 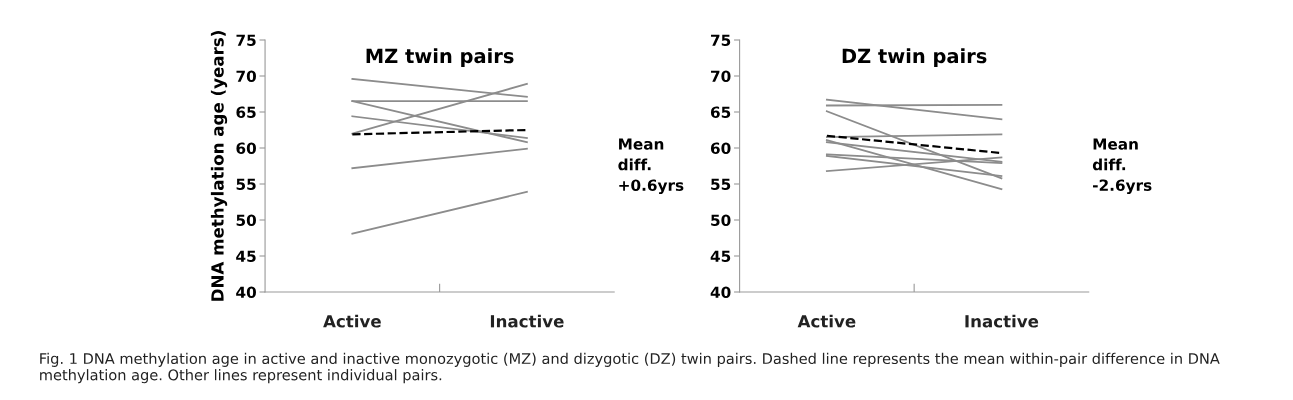 What do you see at coordinates (440, 58) in the screenshot?
I see `chart-title: MZ twin pairs` at bounding box center [440, 58].